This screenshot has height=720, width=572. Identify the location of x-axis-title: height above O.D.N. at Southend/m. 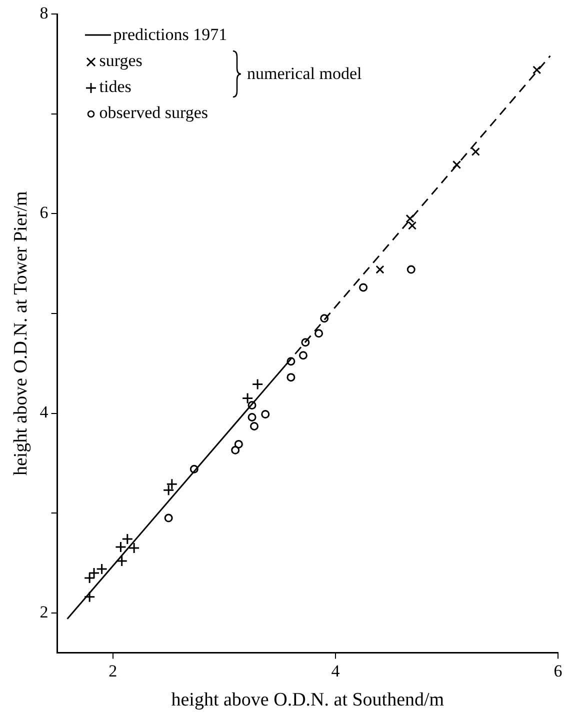
(307, 700).